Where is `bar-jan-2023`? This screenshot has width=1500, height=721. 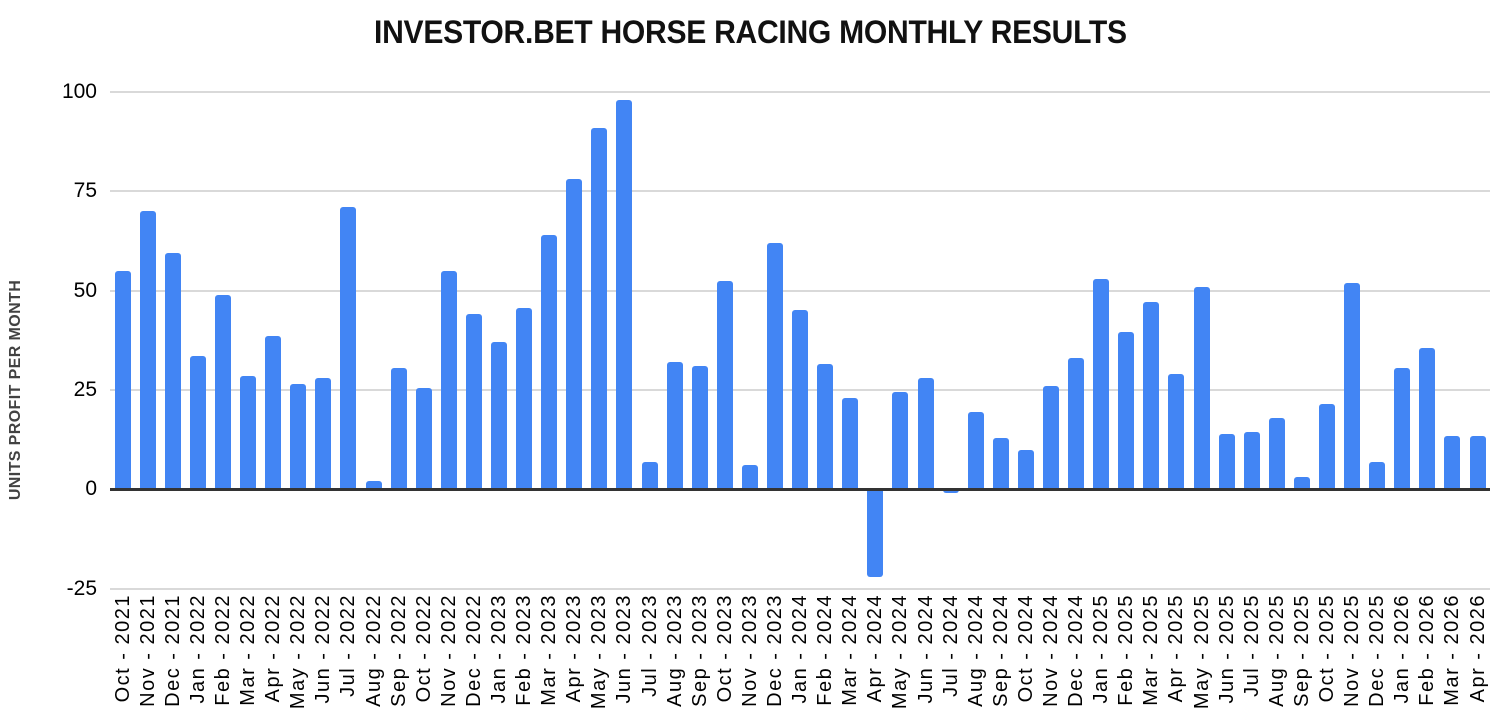 bar-jan-2023 is located at coordinates (498, 416).